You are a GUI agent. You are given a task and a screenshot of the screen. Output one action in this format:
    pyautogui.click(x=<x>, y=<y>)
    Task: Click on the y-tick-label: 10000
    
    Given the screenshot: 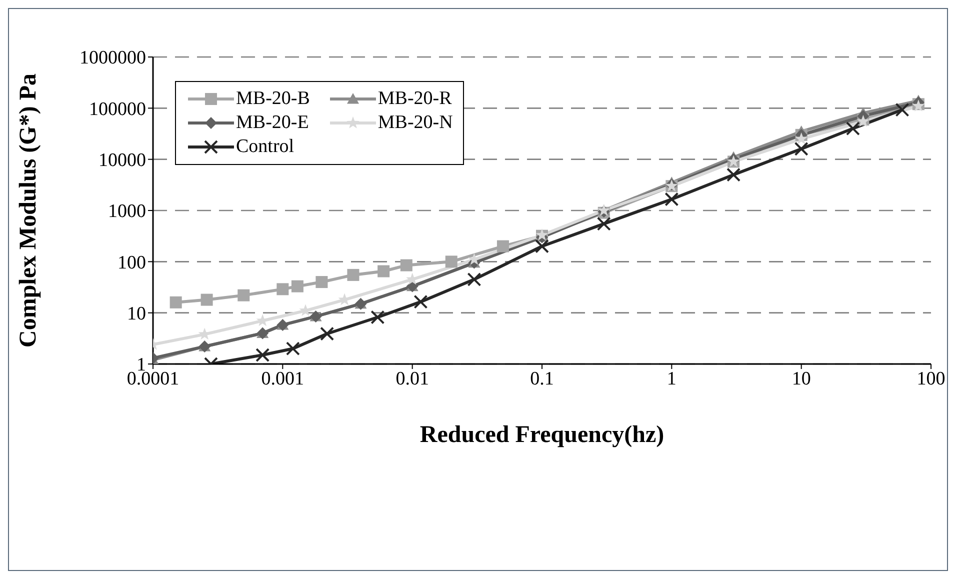 What is the action you would take?
    pyautogui.click(x=122, y=161)
    